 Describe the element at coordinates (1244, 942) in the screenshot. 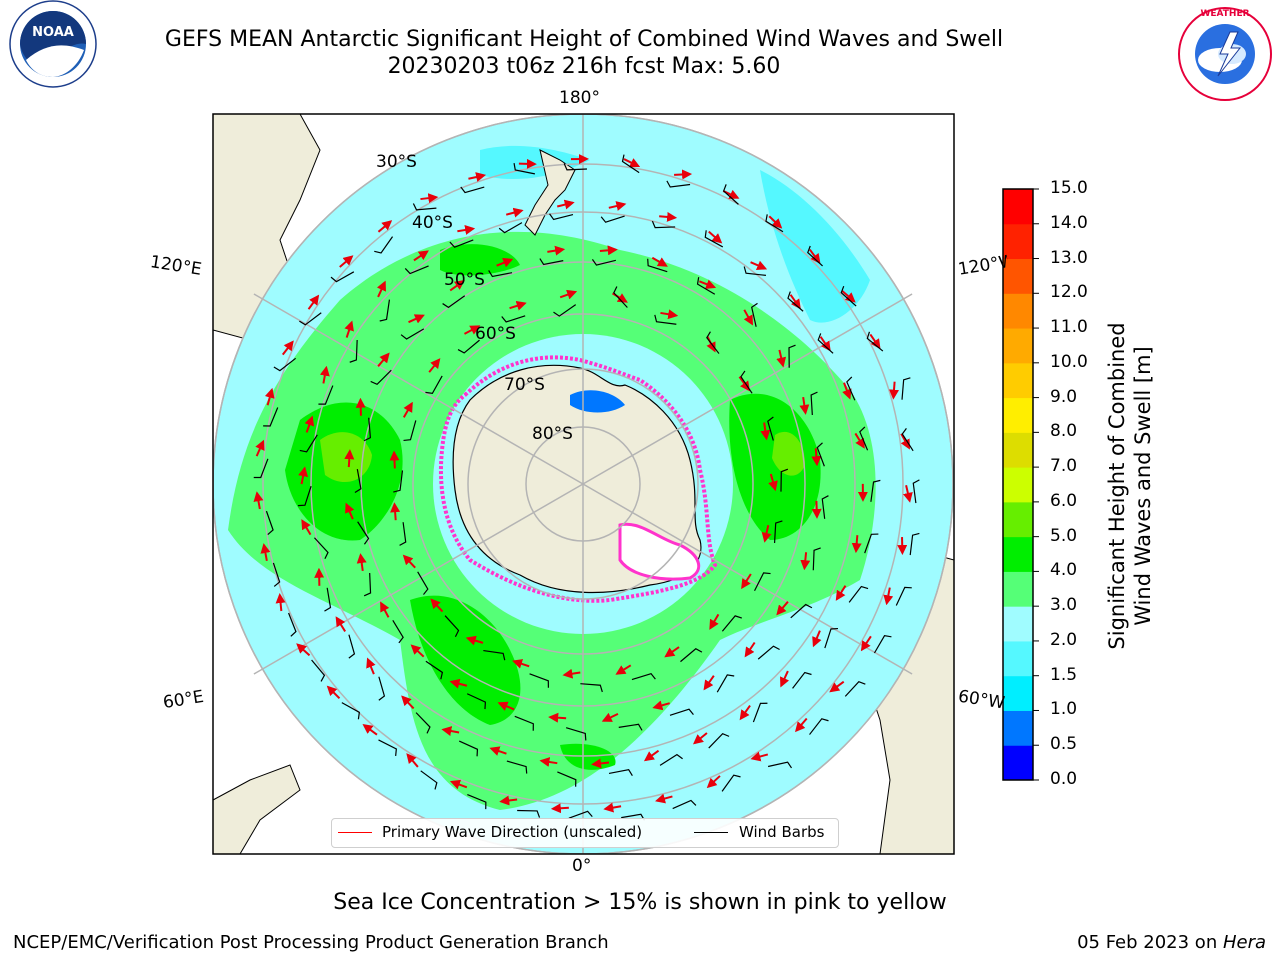

I see `footer-host: Hera` at that location.